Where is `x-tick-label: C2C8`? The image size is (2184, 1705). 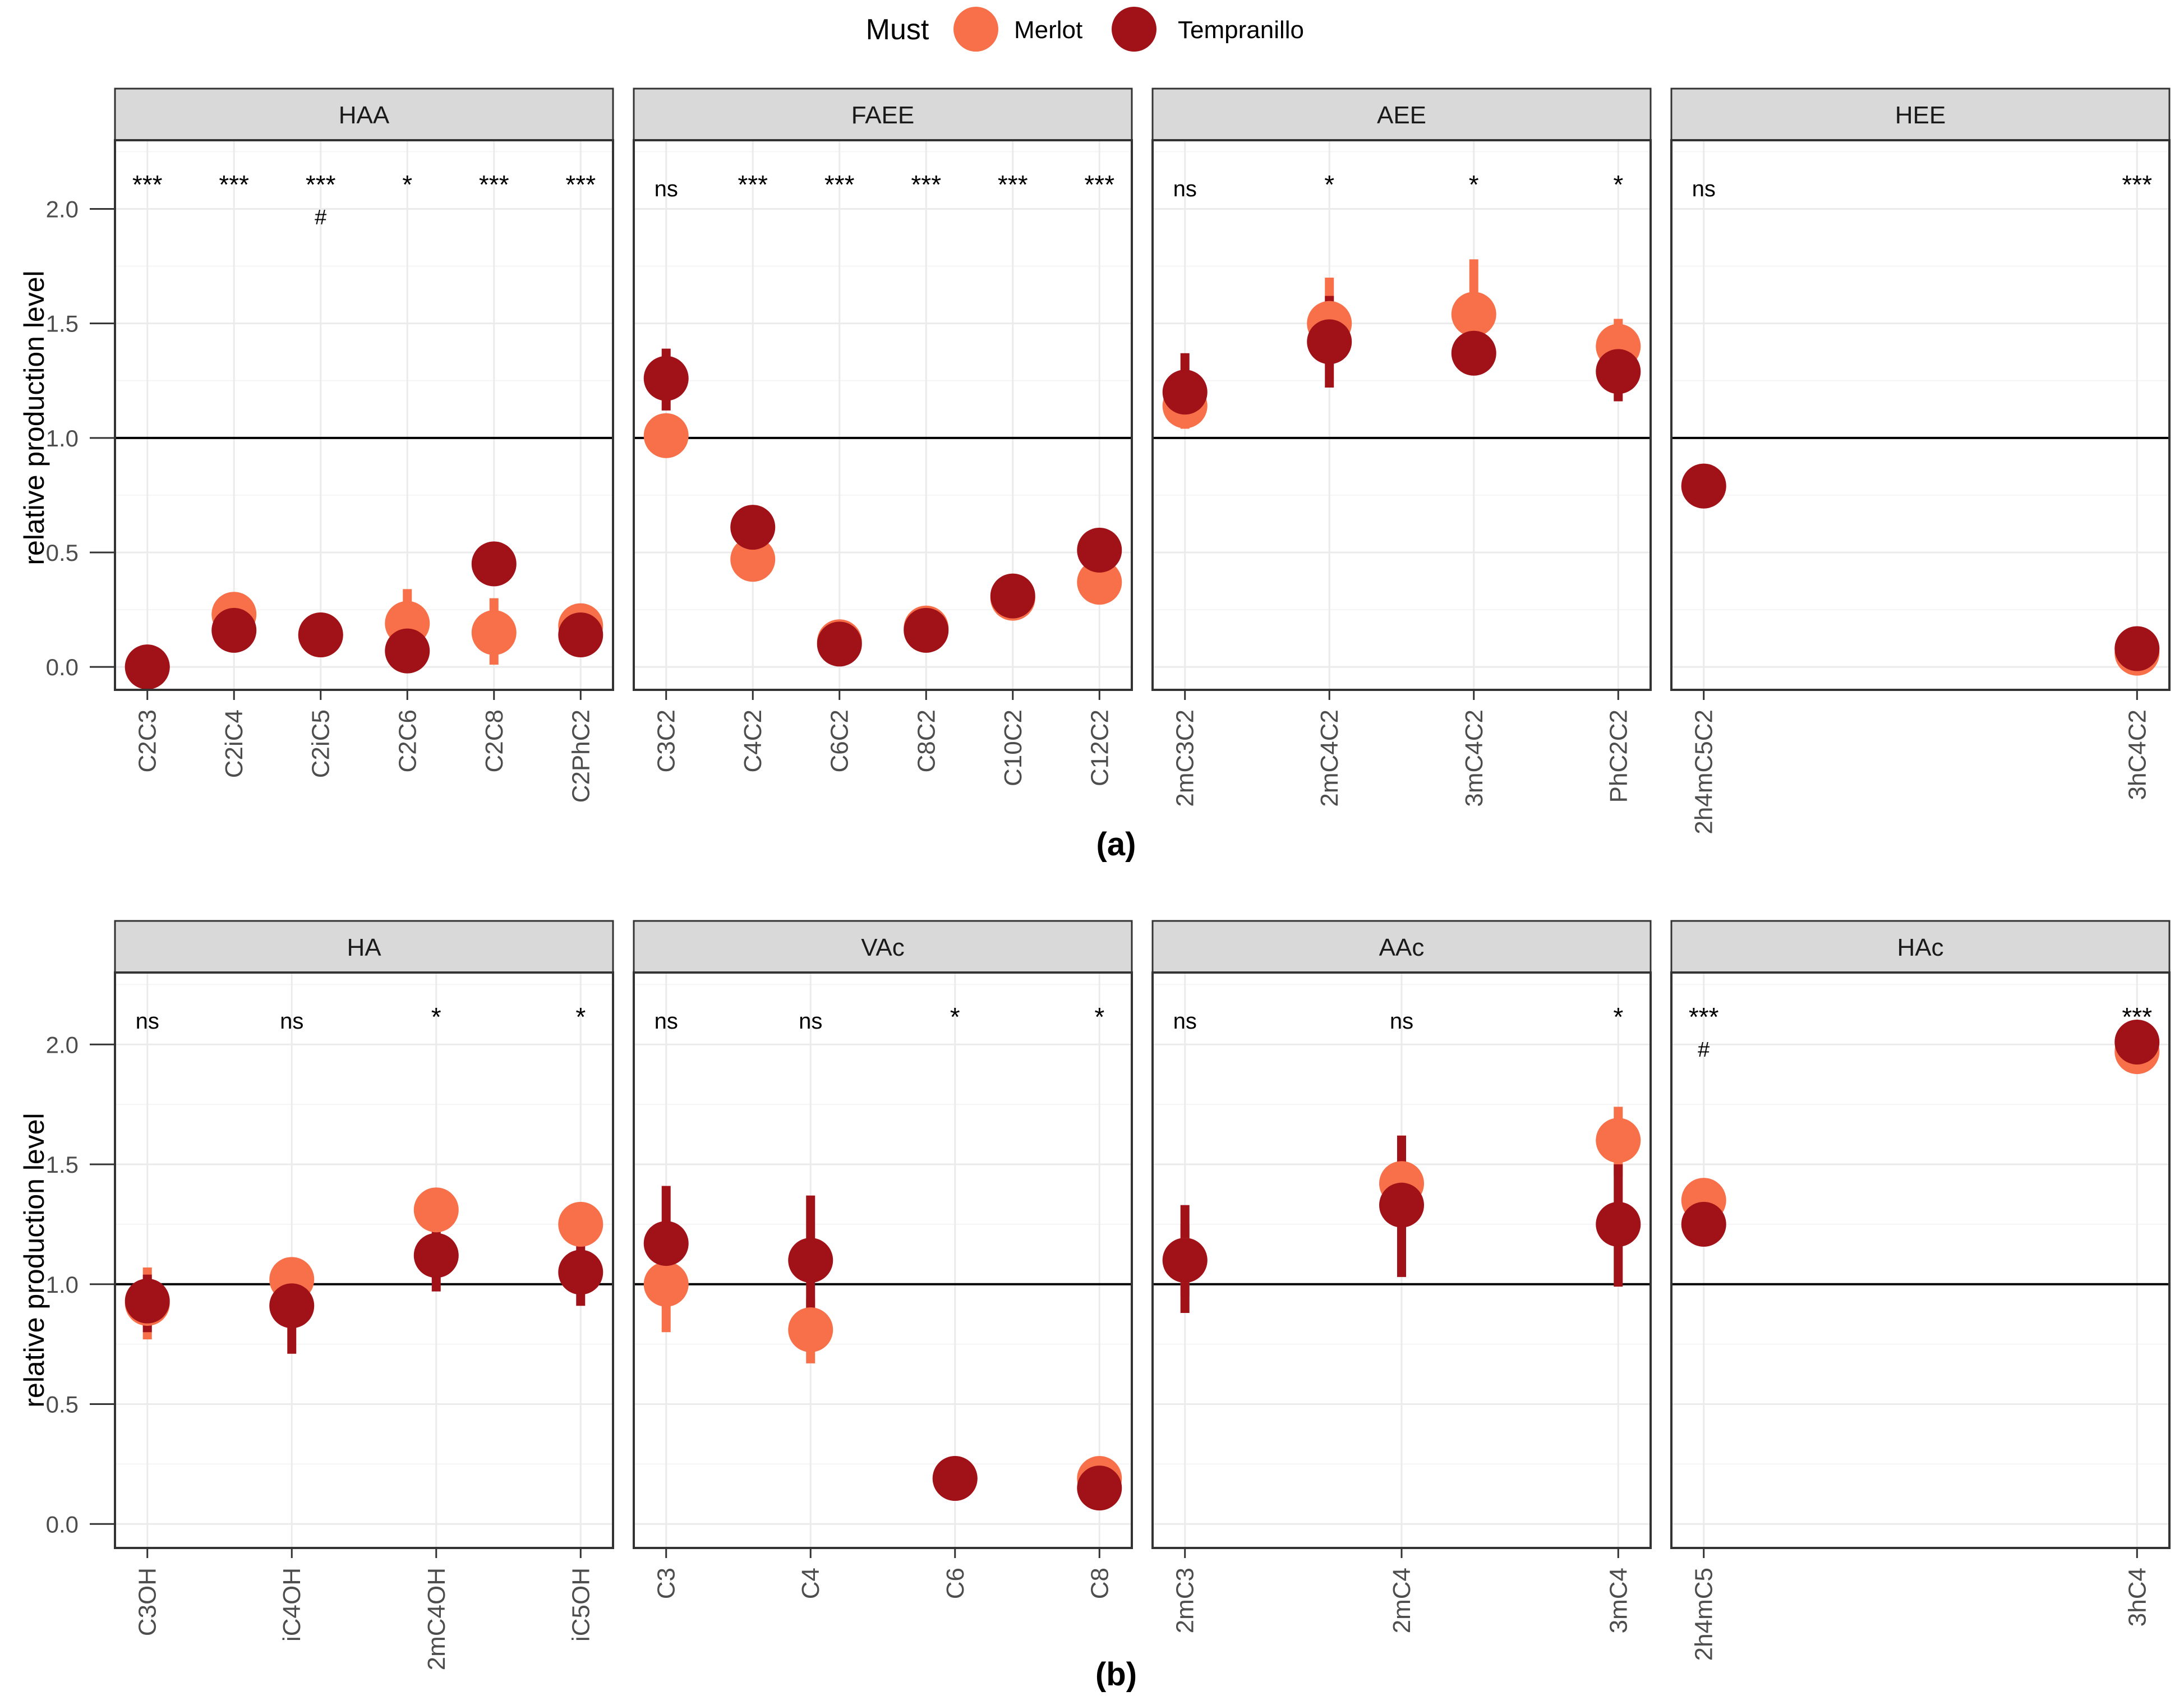
x-tick-label: C2C8 is located at coordinates (494, 741).